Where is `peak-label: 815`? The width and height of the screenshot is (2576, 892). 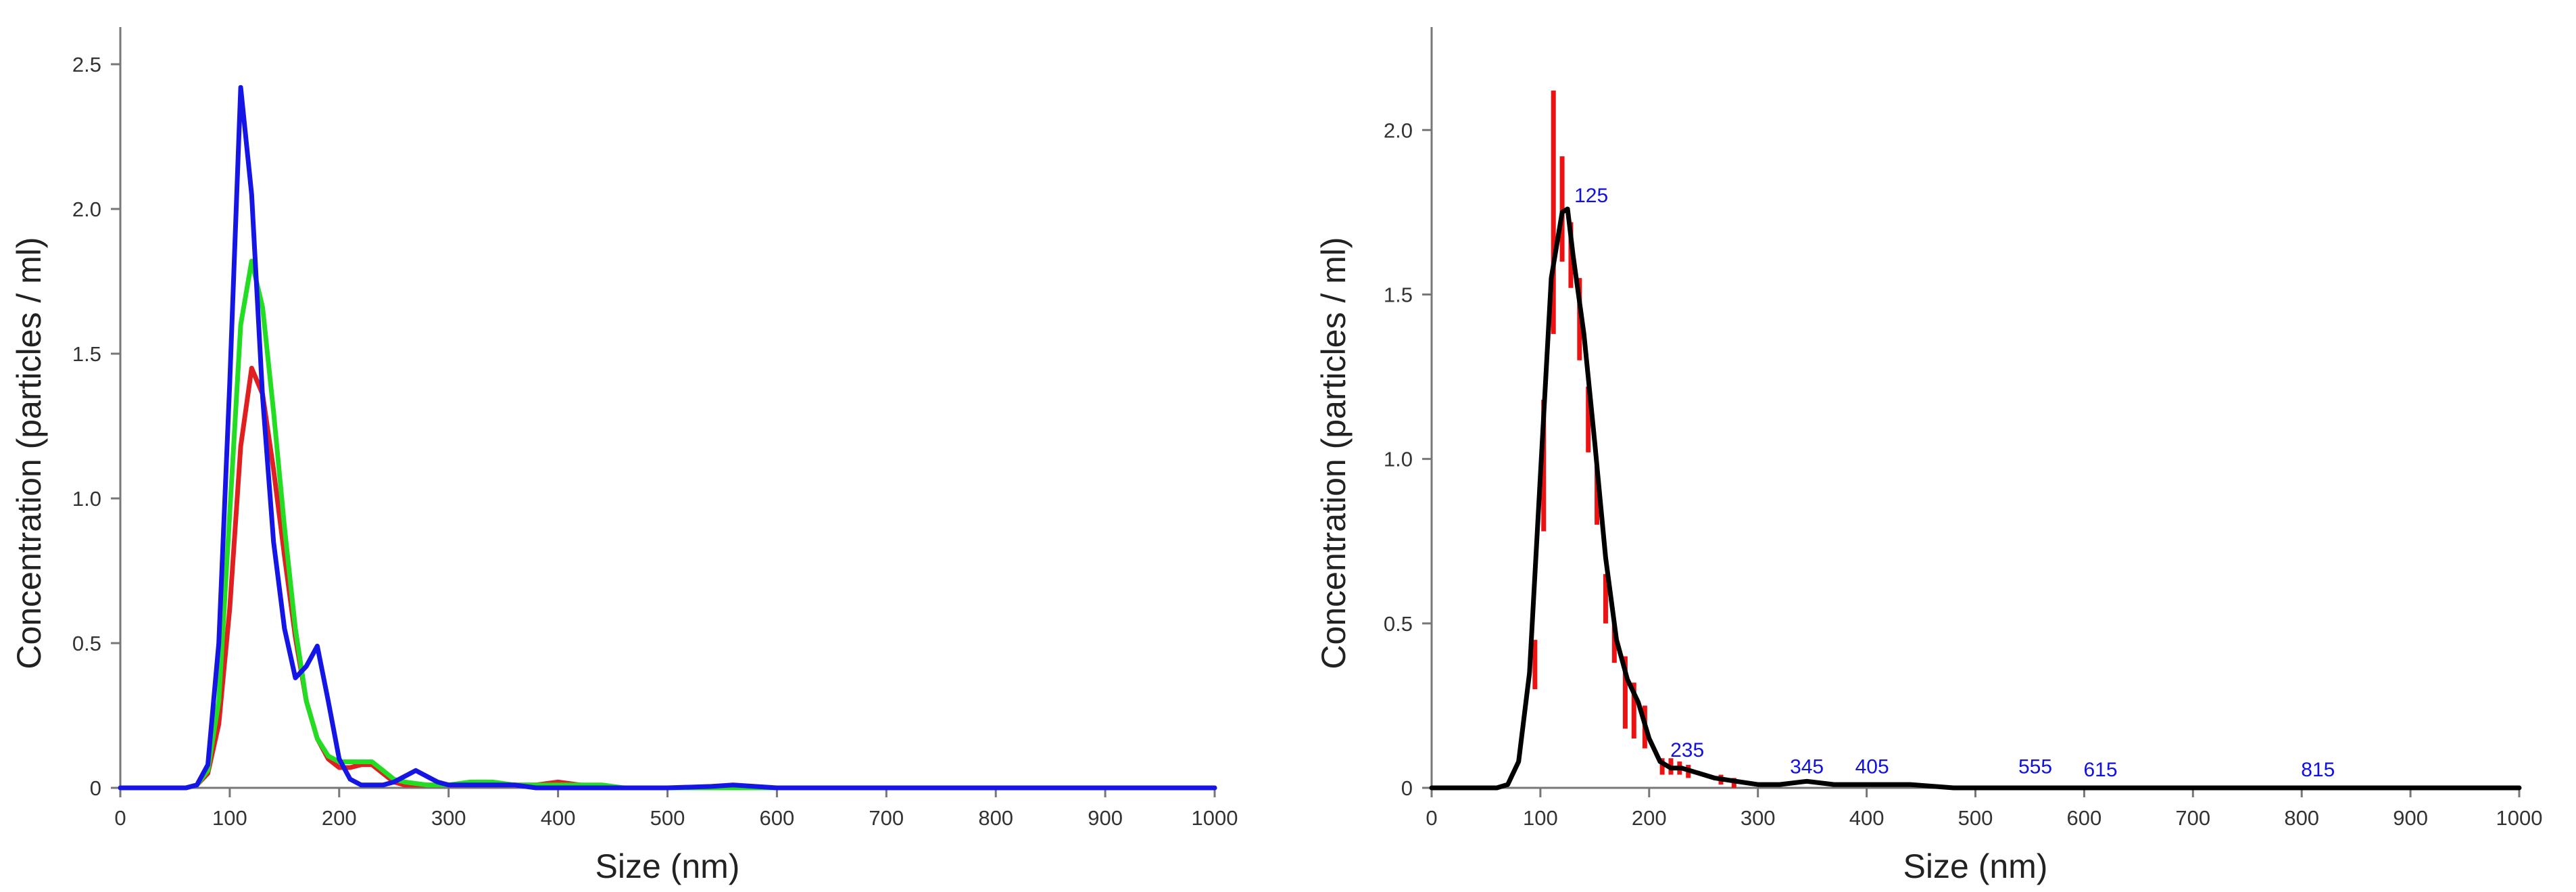 peak-label: 815 is located at coordinates (2318, 770).